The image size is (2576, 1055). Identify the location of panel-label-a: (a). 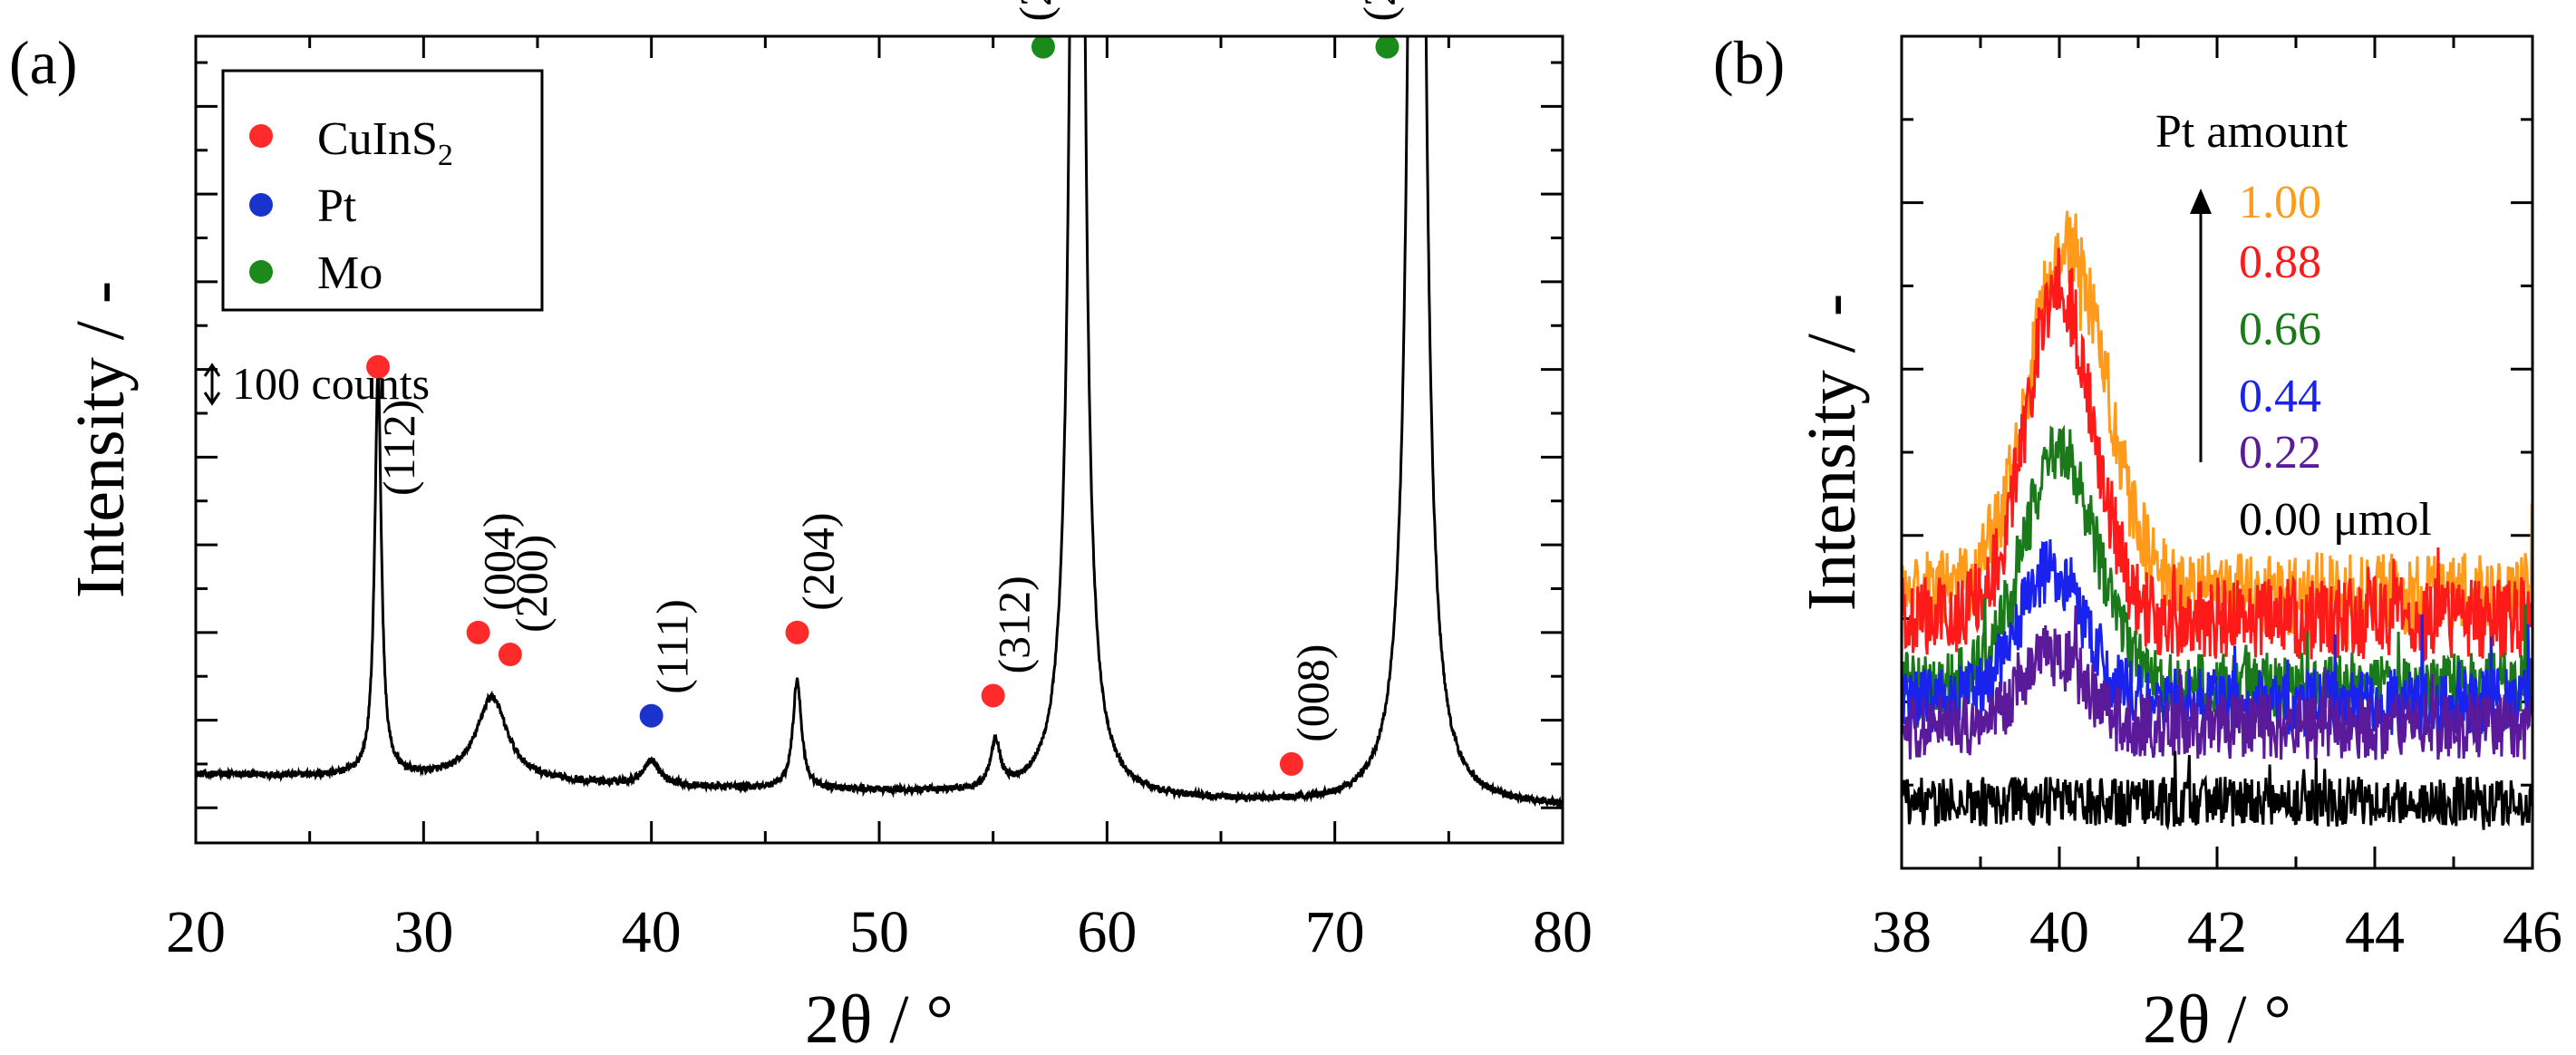
(43, 62).